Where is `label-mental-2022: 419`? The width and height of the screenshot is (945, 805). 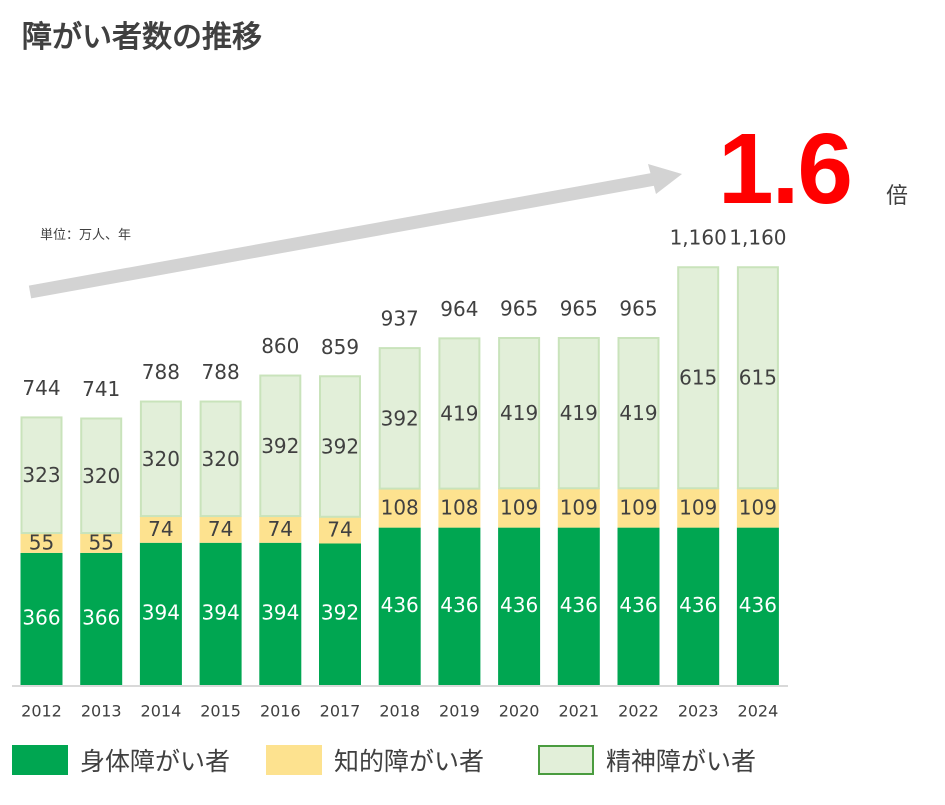 label-mental-2022: 419 is located at coordinates (638, 413).